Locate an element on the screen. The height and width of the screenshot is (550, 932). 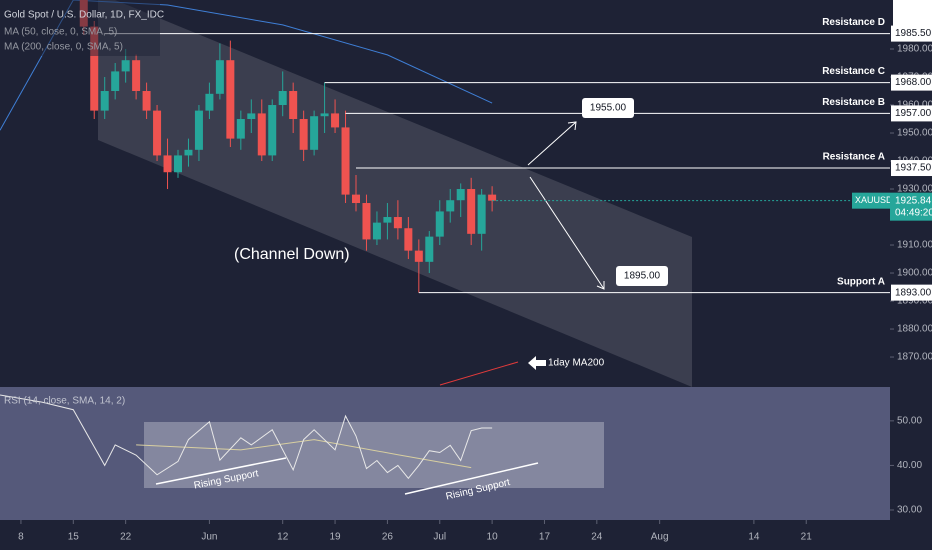
target-label: 1955.00 is located at coordinates (608, 108).